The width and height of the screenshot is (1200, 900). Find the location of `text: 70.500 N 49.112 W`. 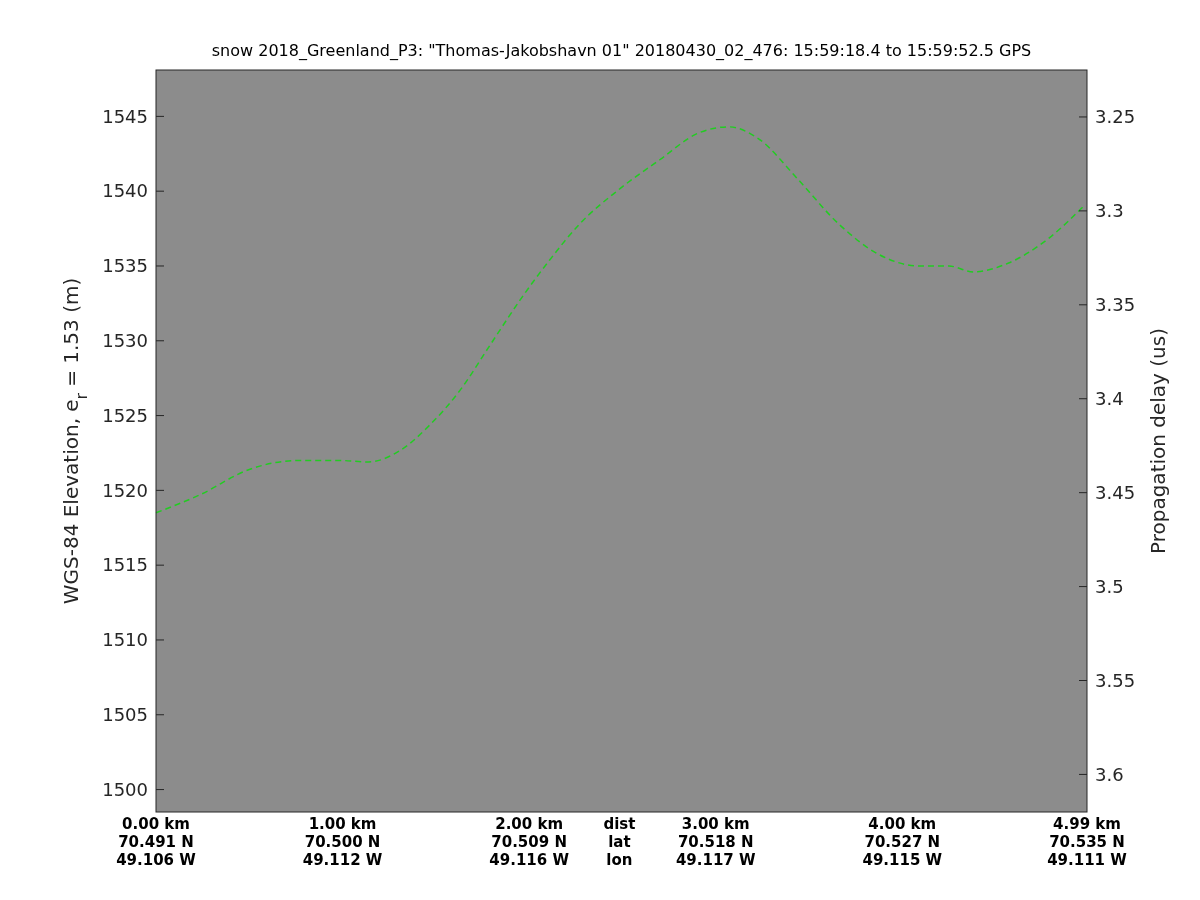

text: 70.500 N 49.112 W is located at coordinates (342, 851).